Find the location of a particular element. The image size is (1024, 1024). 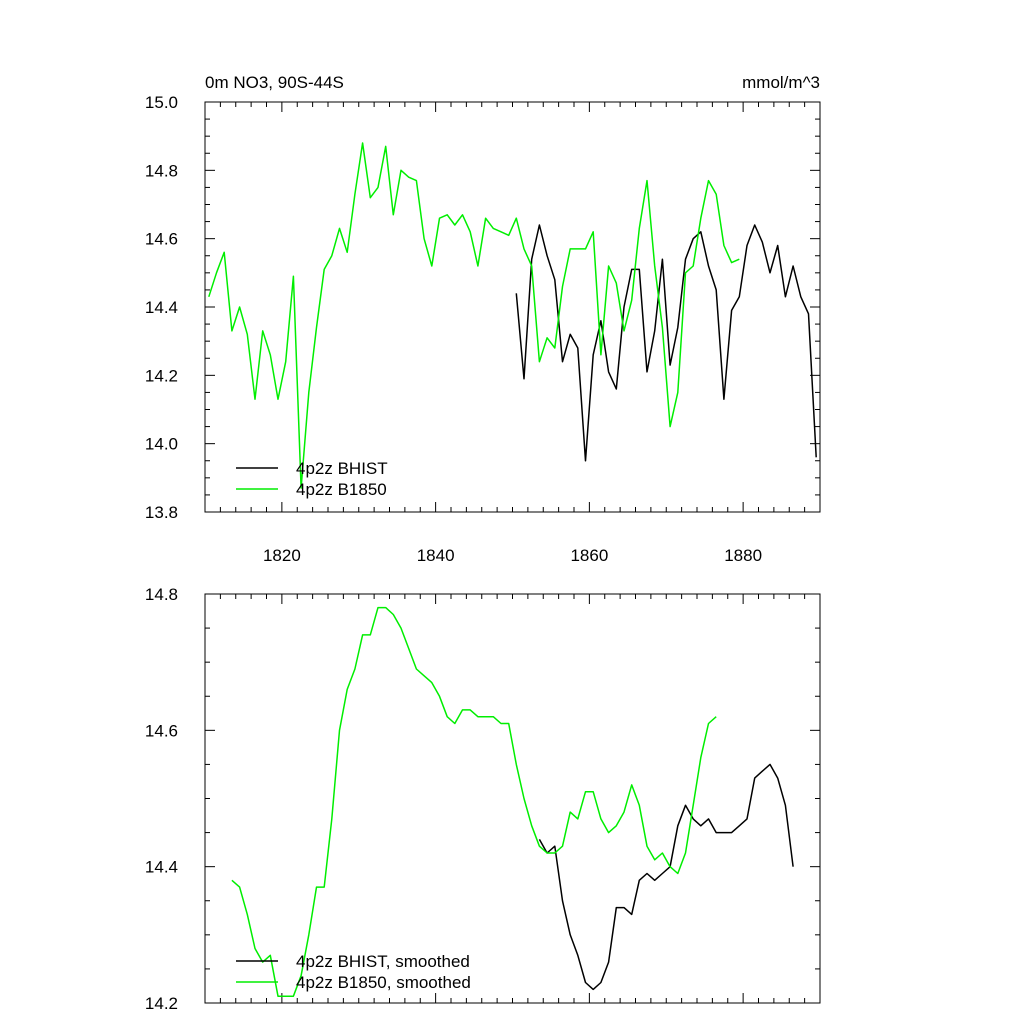

x-tick-label: 1880 is located at coordinates (743, 555).